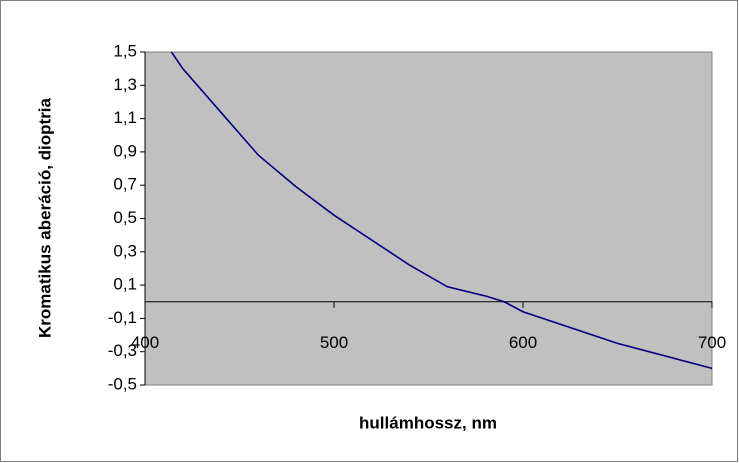 The image size is (739, 463). What do you see at coordinates (125, 250) in the screenshot?
I see `y-tick-label: 0,3` at bounding box center [125, 250].